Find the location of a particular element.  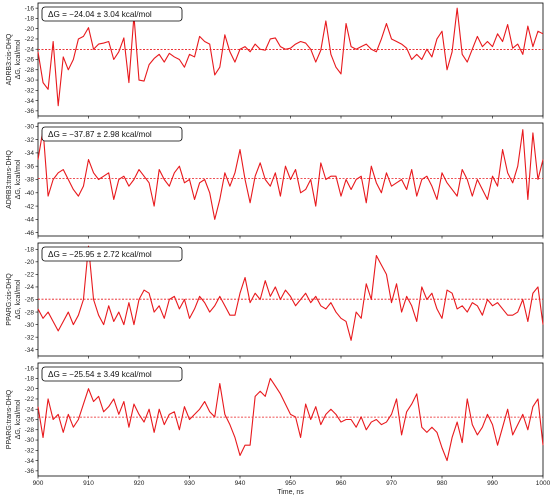

y-axis-label-2: ΔG, kcal/mol is located at coordinates (18, 179).